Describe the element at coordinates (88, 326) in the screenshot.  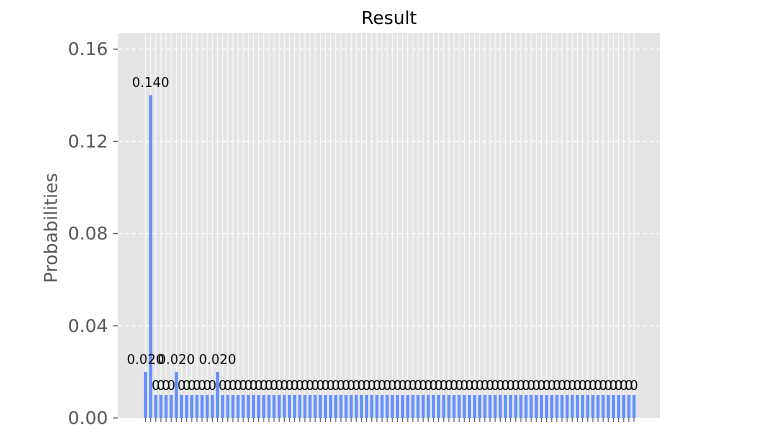
I see `y-tick-label: 0.04` at that location.